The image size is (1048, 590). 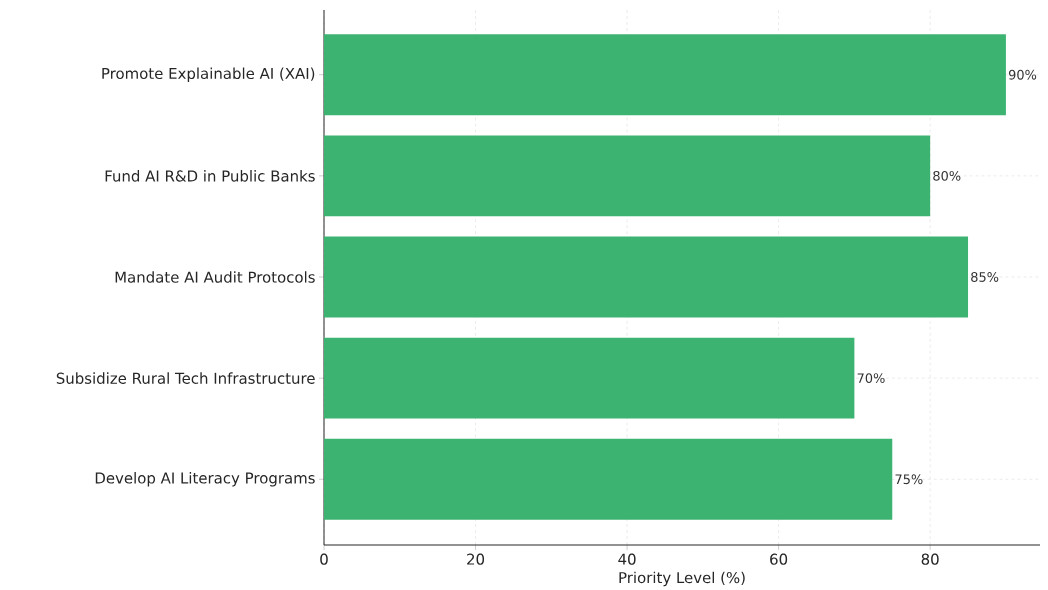 I want to click on y-tick-label: Mandate AI Audit Protocols, so click(x=215, y=277).